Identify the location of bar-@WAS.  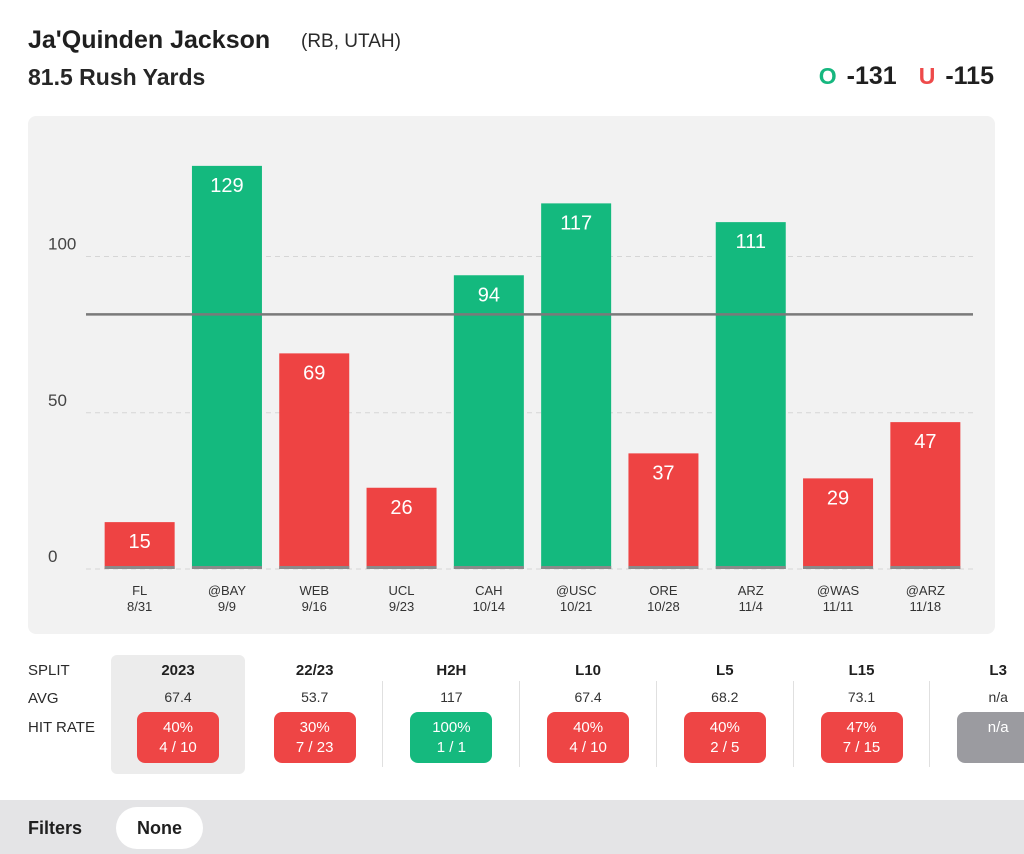
(838, 523).